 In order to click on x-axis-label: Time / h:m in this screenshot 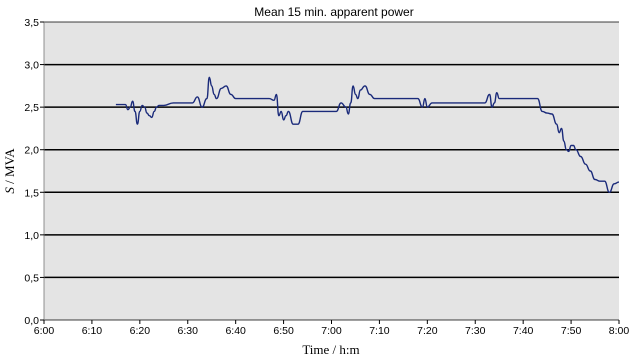, I will do `click(330, 349)`.